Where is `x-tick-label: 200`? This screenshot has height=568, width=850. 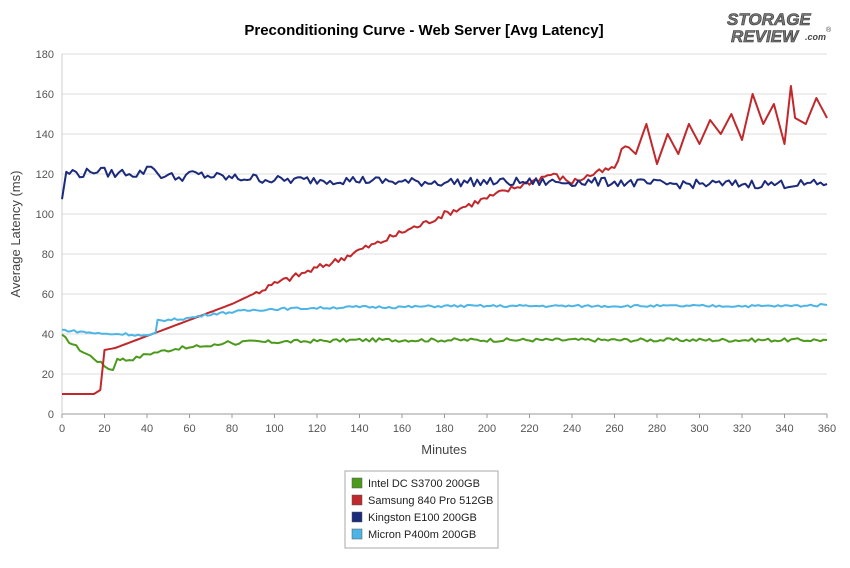
x-tick-label: 200 is located at coordinates (487, 429).